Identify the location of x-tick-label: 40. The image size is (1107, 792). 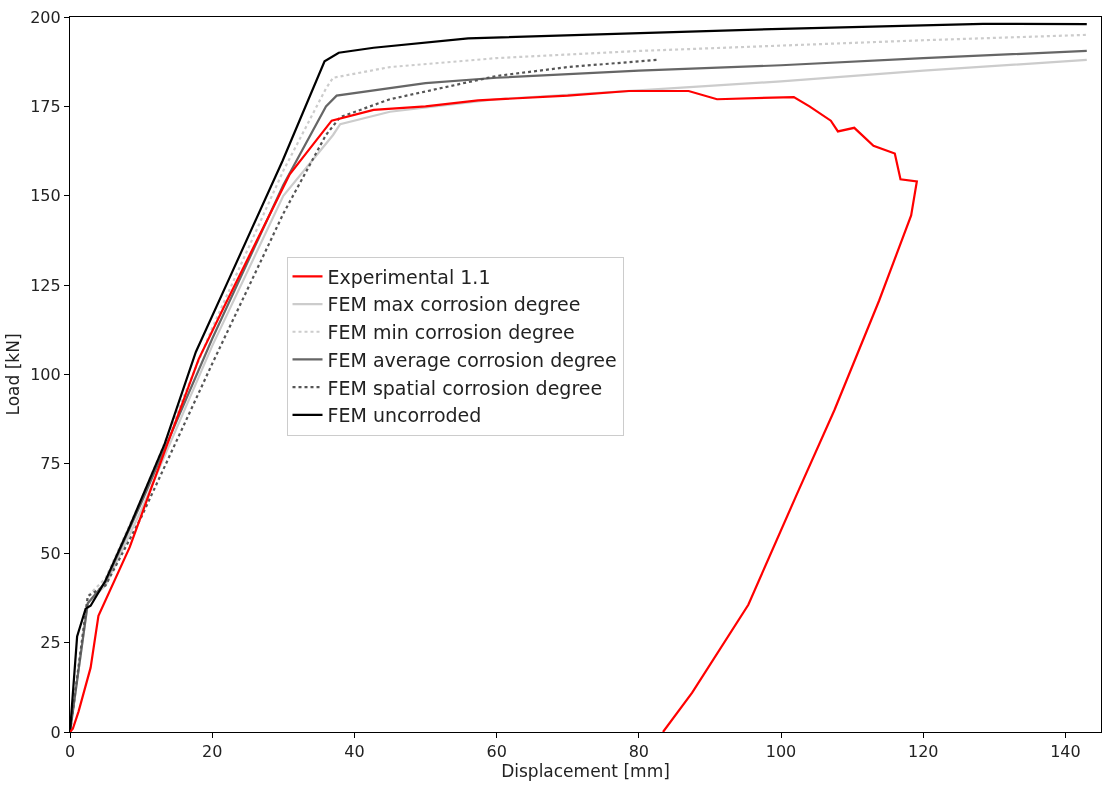
(354, 752).